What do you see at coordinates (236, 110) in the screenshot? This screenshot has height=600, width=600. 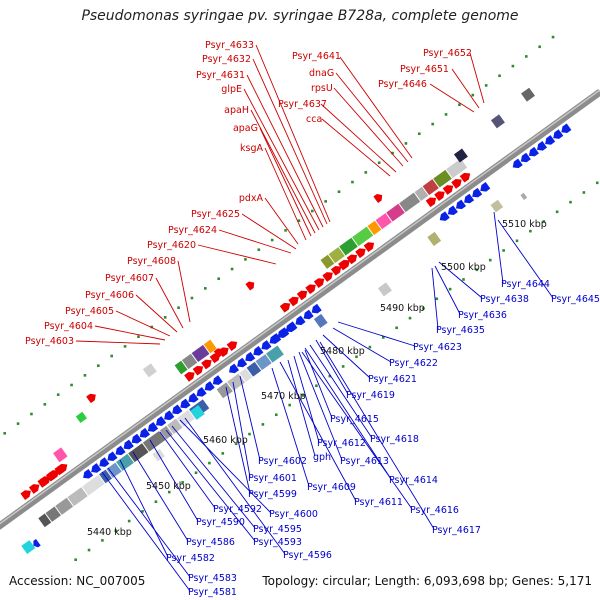 I see `gene-label: apaH` at bounding box center [236, 110].